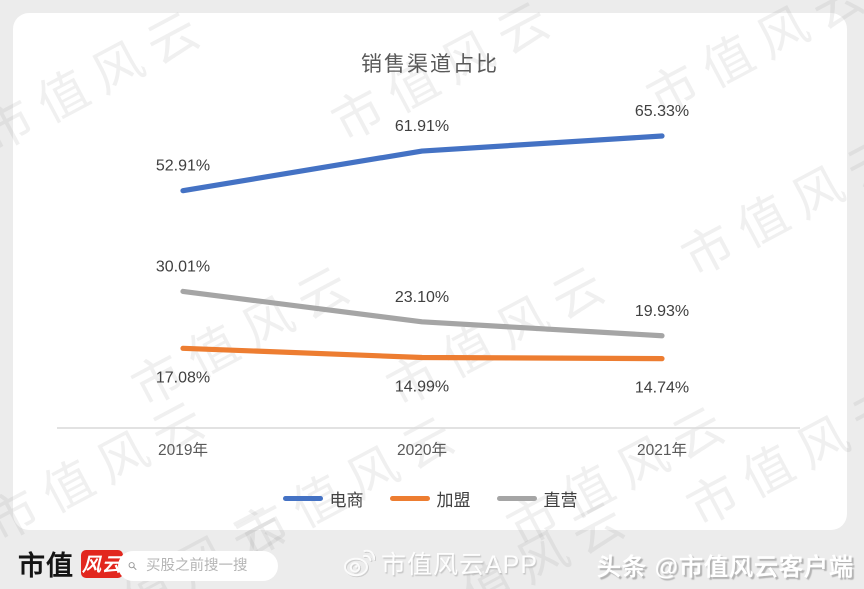  Describe the element at coordinates (422, 163) in the screenshot. I see `series-line-电商` at that location.